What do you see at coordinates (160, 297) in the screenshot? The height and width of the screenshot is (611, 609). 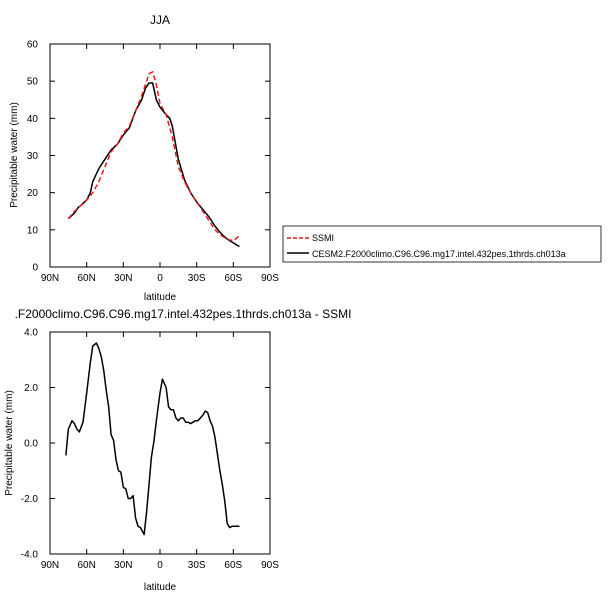 I see `top-x-axis-label: latitude` at bounding box center [160, 297].